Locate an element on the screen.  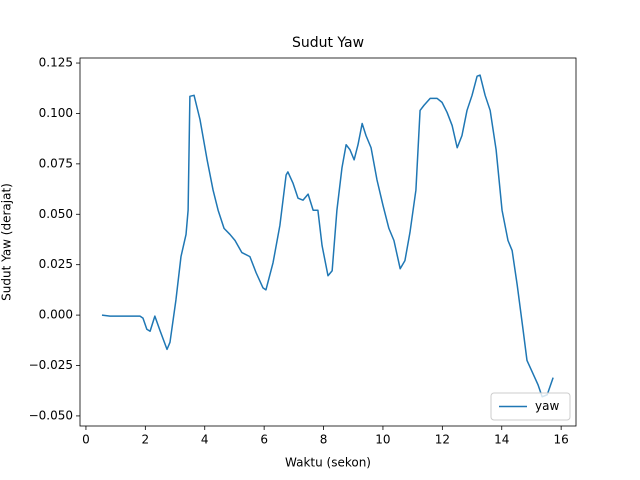
y-tick-label: 0.100 is located at coordinates (56, 113).